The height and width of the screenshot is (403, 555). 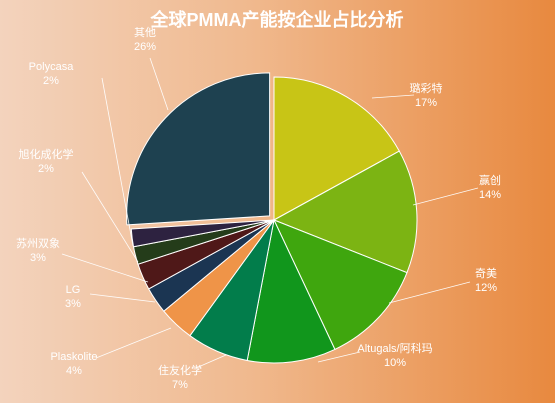 I want to click on slice-name-label-4: 住友化学, so click(x=180, y=370).